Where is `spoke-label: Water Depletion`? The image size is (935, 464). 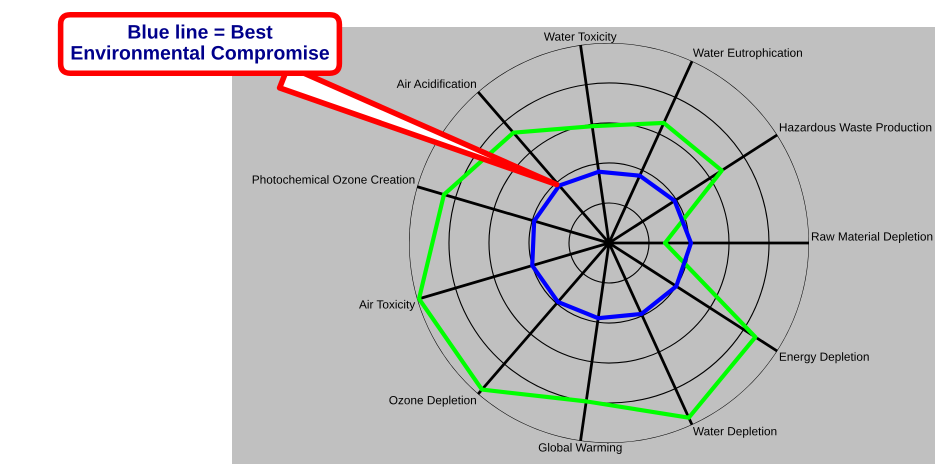
spoke-label: Water Depletion is located at coordinates (734, 432).